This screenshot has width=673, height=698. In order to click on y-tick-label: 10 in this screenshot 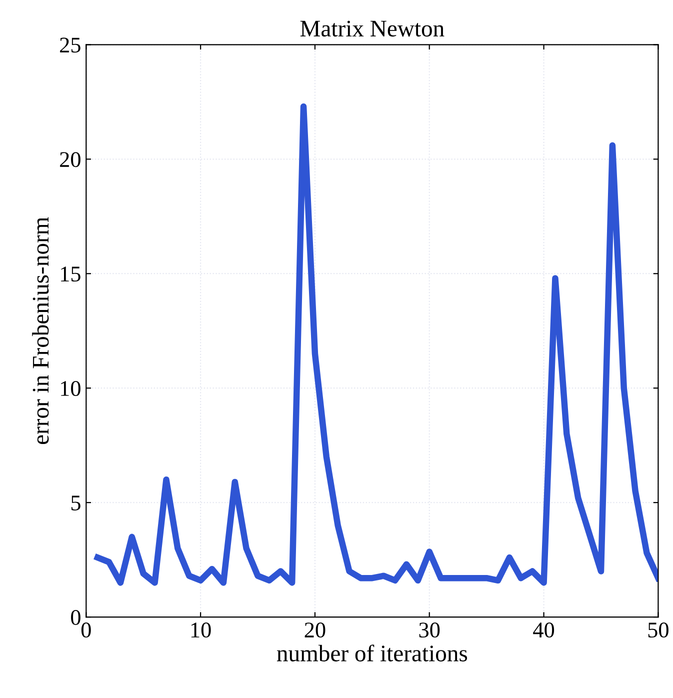, I will do `click(70, 388)`.